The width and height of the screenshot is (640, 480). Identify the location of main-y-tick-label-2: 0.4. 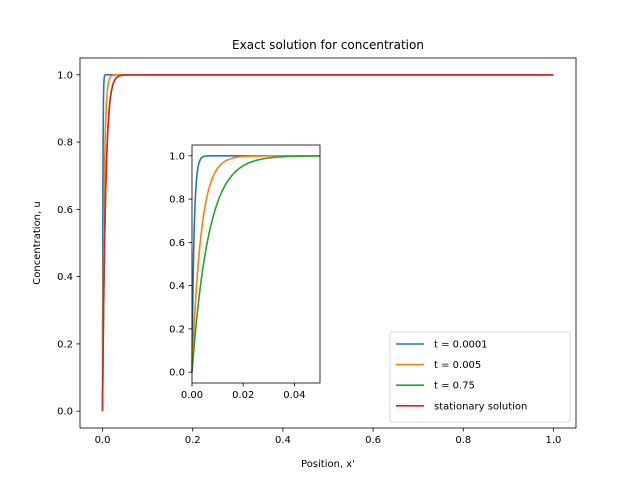
(65, 277).